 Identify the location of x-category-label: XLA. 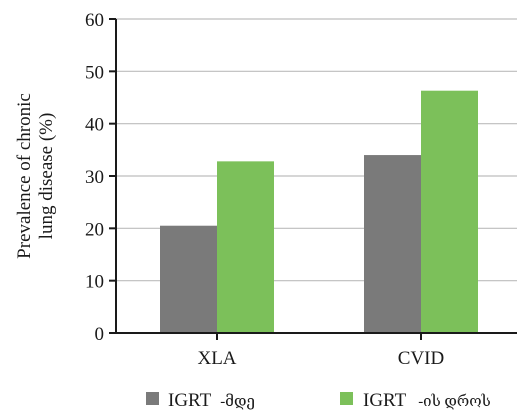
(216, 358).